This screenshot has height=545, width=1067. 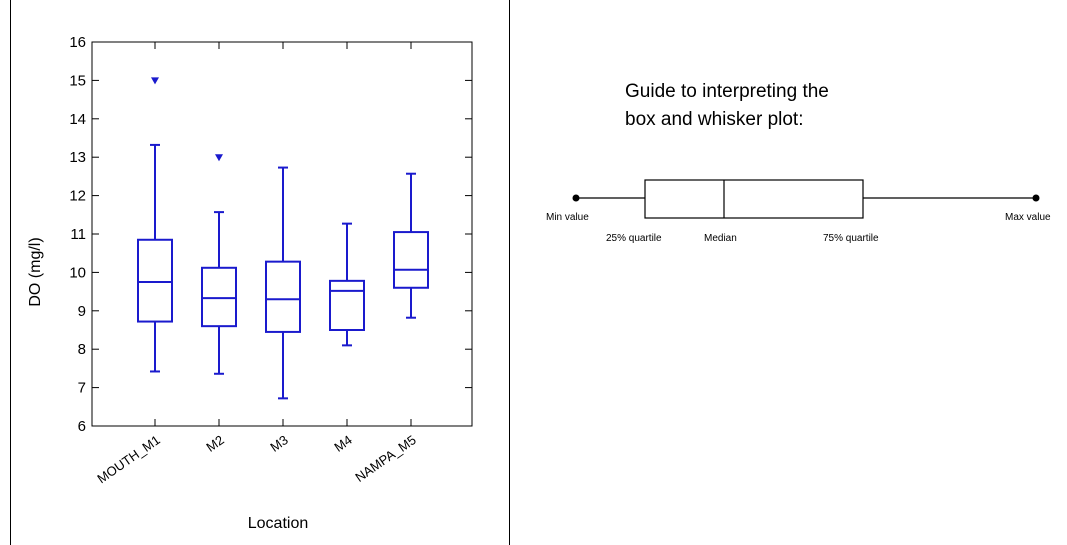 What do you see at coordinates (576, 198) in the screenshot?
I see `guide-min-dot` at bounding box center [576, 198].